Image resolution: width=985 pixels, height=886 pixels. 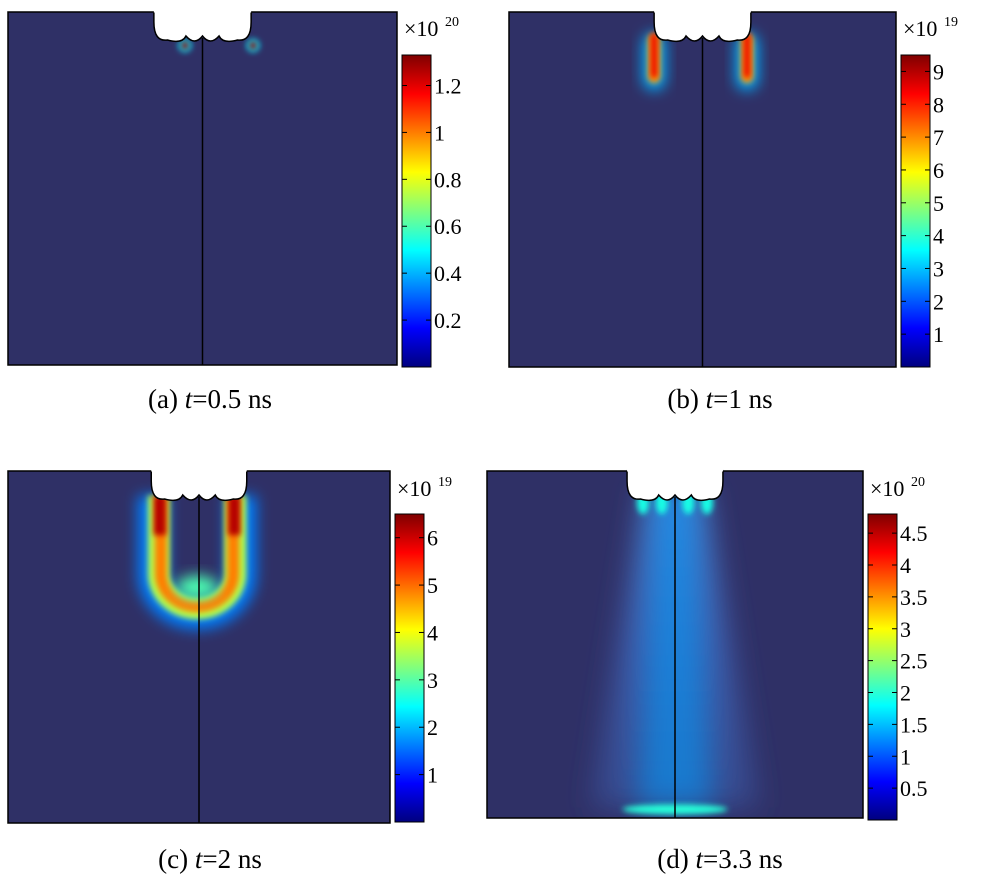 What do you see at coordinates (676, 859) in the screenshot?
I see `caption-tag: (d)` at bounding box center [676, 859].